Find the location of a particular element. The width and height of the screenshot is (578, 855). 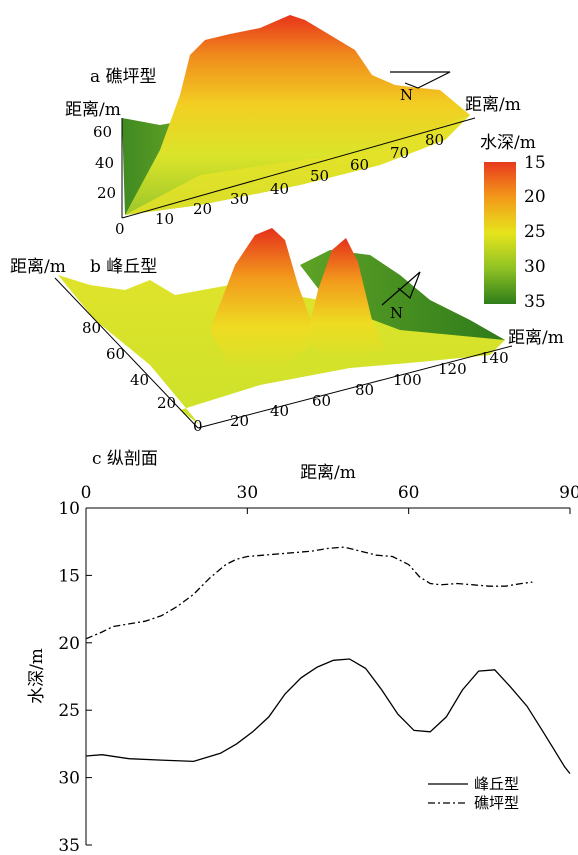

colorbar-tick: 30 is located at coordinates (535, 267).